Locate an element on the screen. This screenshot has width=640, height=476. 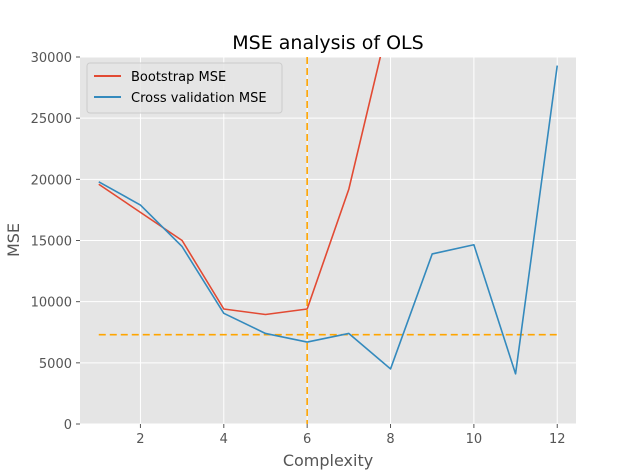
y-tick-label: 25000 is located at coordinates (51, 119).